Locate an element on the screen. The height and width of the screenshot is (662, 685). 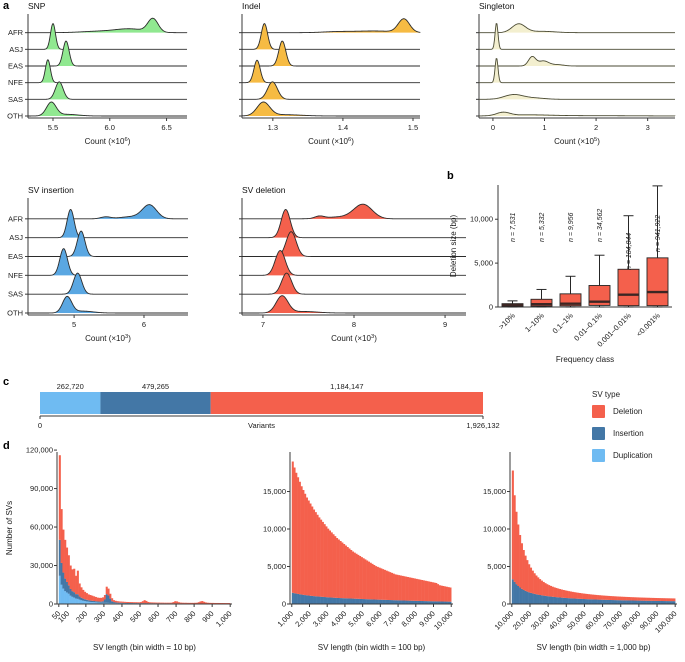
indel-ridgeline-chart: 1.3 1.4 1.5 Count (×106) is located at coordinates (318, 87).